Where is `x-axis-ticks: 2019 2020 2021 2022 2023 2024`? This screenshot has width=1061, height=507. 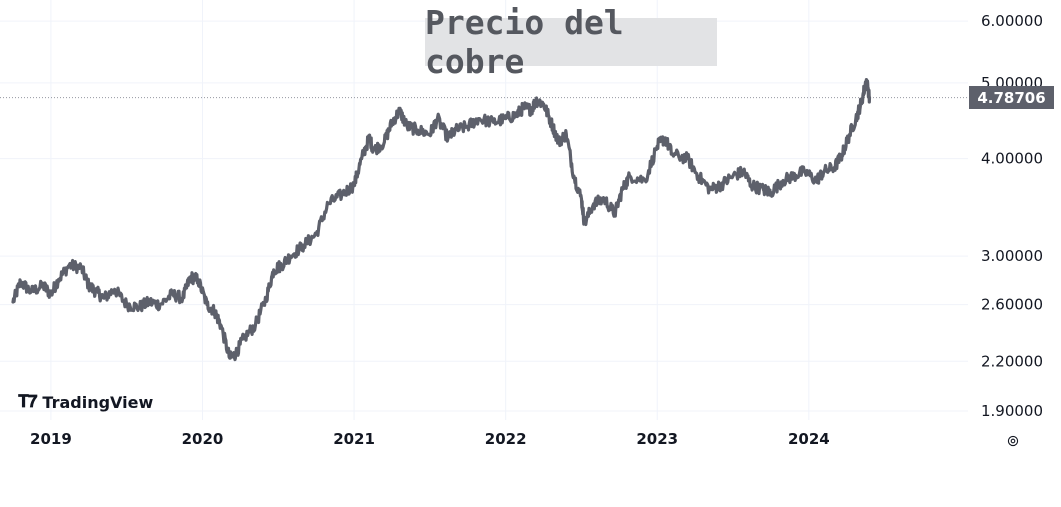 x-axis-ticks: 2019 2020 2021 2022 2023 2024 is located at coordinates (430, 439).